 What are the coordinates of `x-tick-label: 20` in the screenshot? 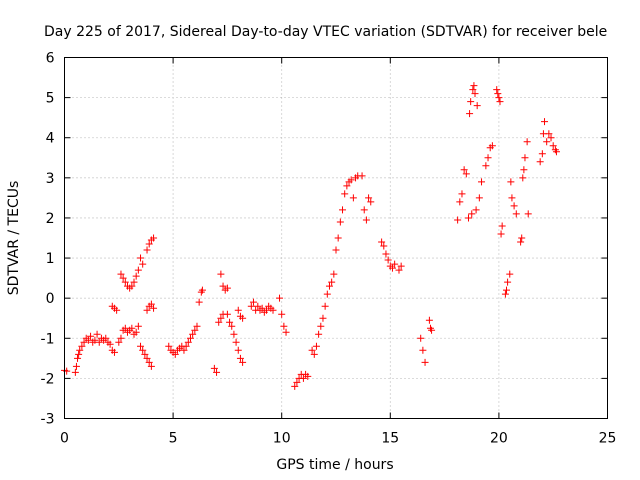 It's located at (499, 439).